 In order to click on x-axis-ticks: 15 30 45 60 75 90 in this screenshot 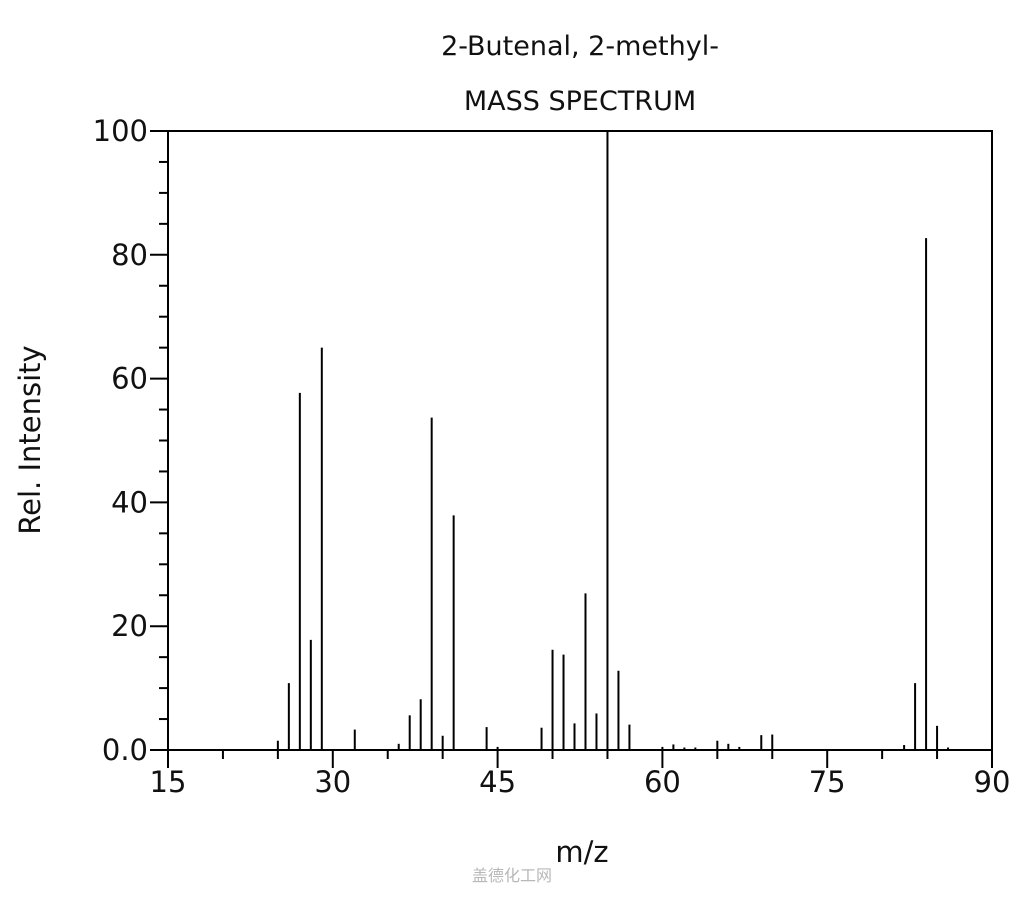, I will do `click(580, 774)`.